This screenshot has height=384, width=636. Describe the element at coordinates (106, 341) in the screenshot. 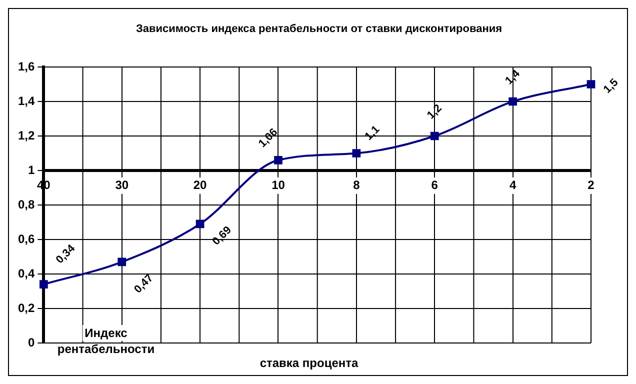

I see `y-axis-title: Индекс рентабельности` at that location.